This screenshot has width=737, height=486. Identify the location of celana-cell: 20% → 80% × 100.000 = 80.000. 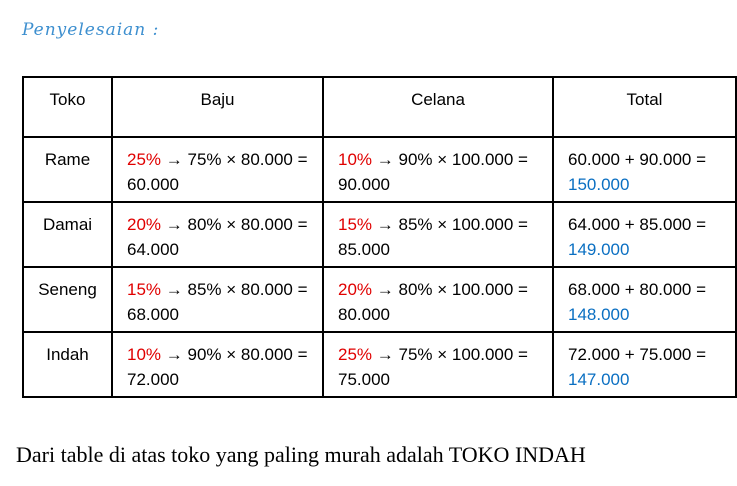
(438, 299).